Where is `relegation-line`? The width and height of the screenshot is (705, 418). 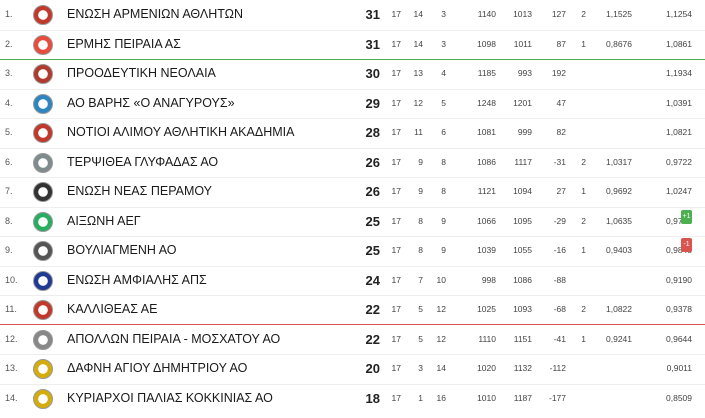
relegation-line is located at coordinates (352, 324).